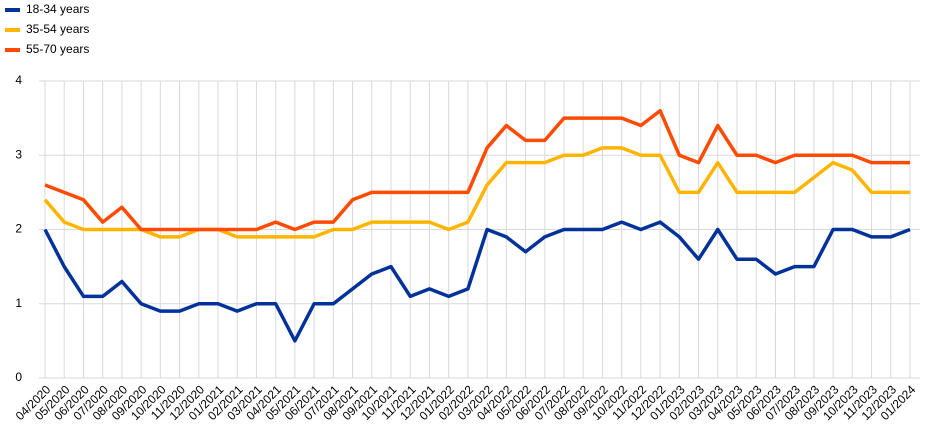 This screenshot has width=945, height=436. What do you see at coordinates (18, 80) in the screenshot?
I see `y-tick-label: 4` at bounding box center [18, 80].